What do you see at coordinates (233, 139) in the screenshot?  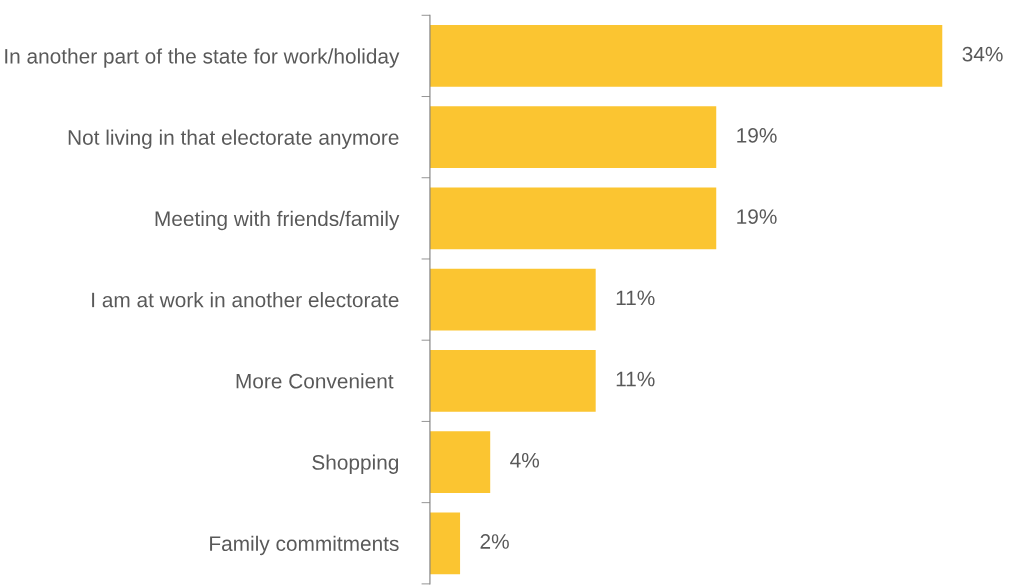 I see `y-tick-label: Not living in that electorate anymore` at bounding box center [233, 139].